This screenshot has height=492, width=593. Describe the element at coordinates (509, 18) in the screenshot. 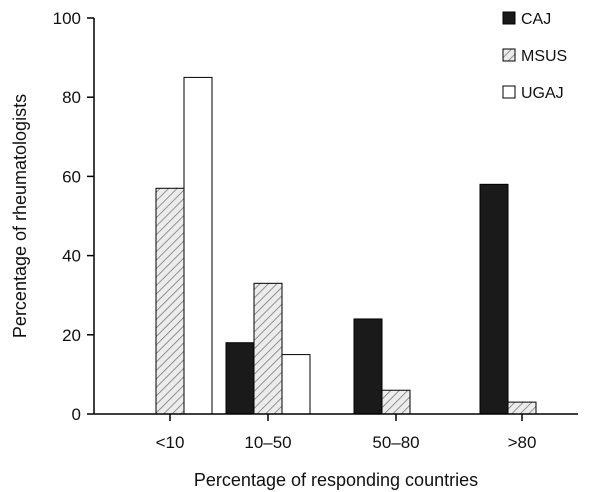

I see `legend-swatch-caj` at that location.